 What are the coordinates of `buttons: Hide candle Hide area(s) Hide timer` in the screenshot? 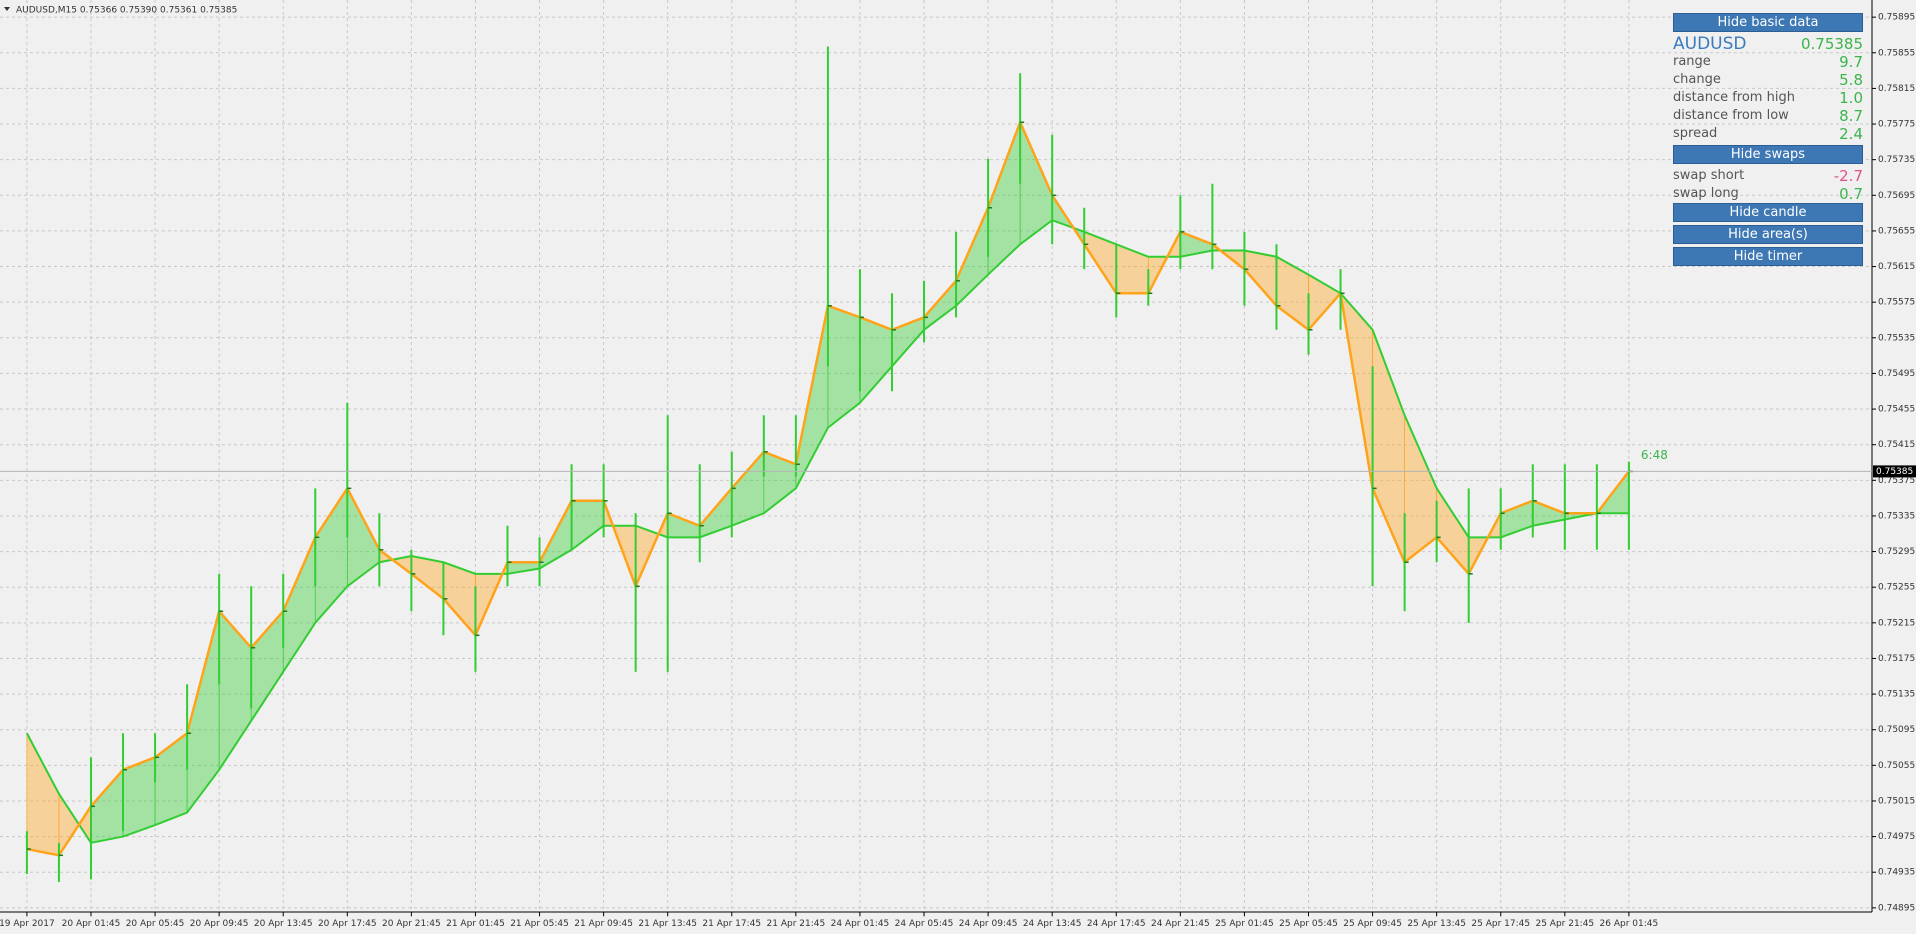 It's located at (1768, 234).